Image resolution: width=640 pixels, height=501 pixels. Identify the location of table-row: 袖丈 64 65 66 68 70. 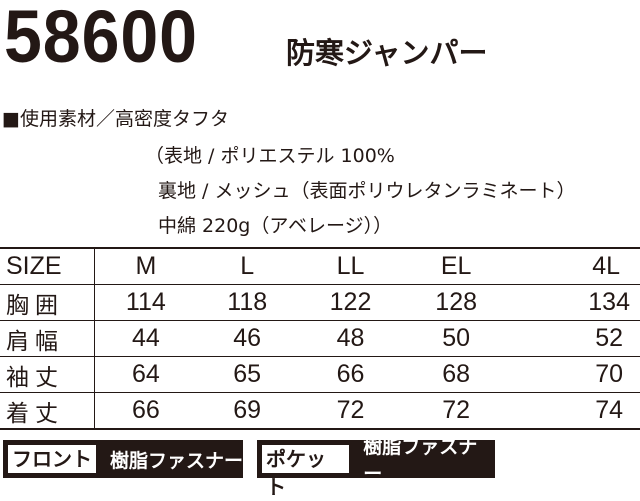
(320, 374).